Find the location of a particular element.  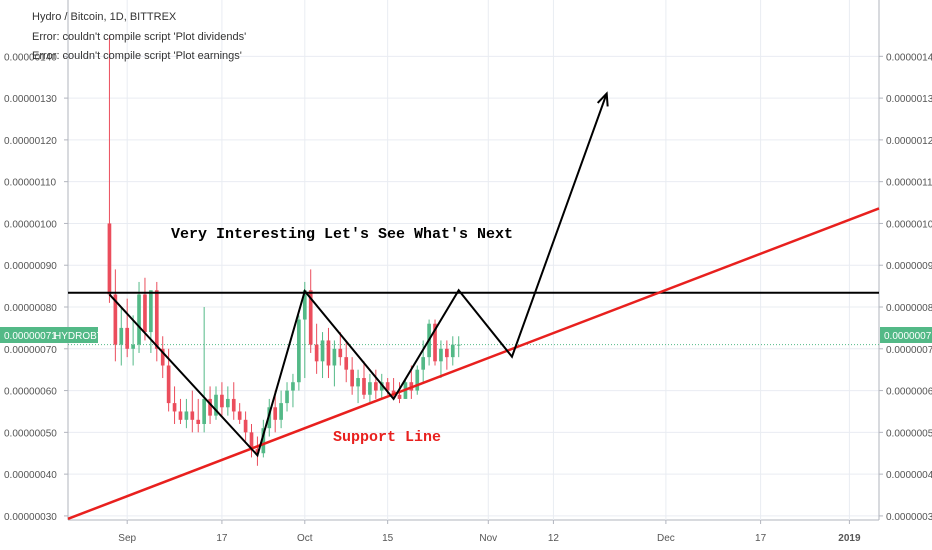

left-tick-label: 0.00000100 is located at coordinates (30, 224).